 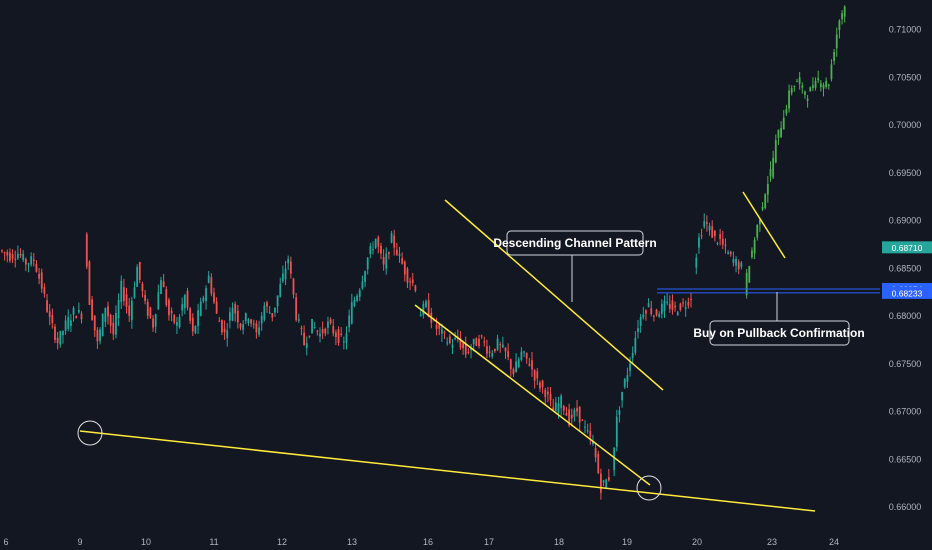 I want to click on pullback-line, so click(x=764, y=225).